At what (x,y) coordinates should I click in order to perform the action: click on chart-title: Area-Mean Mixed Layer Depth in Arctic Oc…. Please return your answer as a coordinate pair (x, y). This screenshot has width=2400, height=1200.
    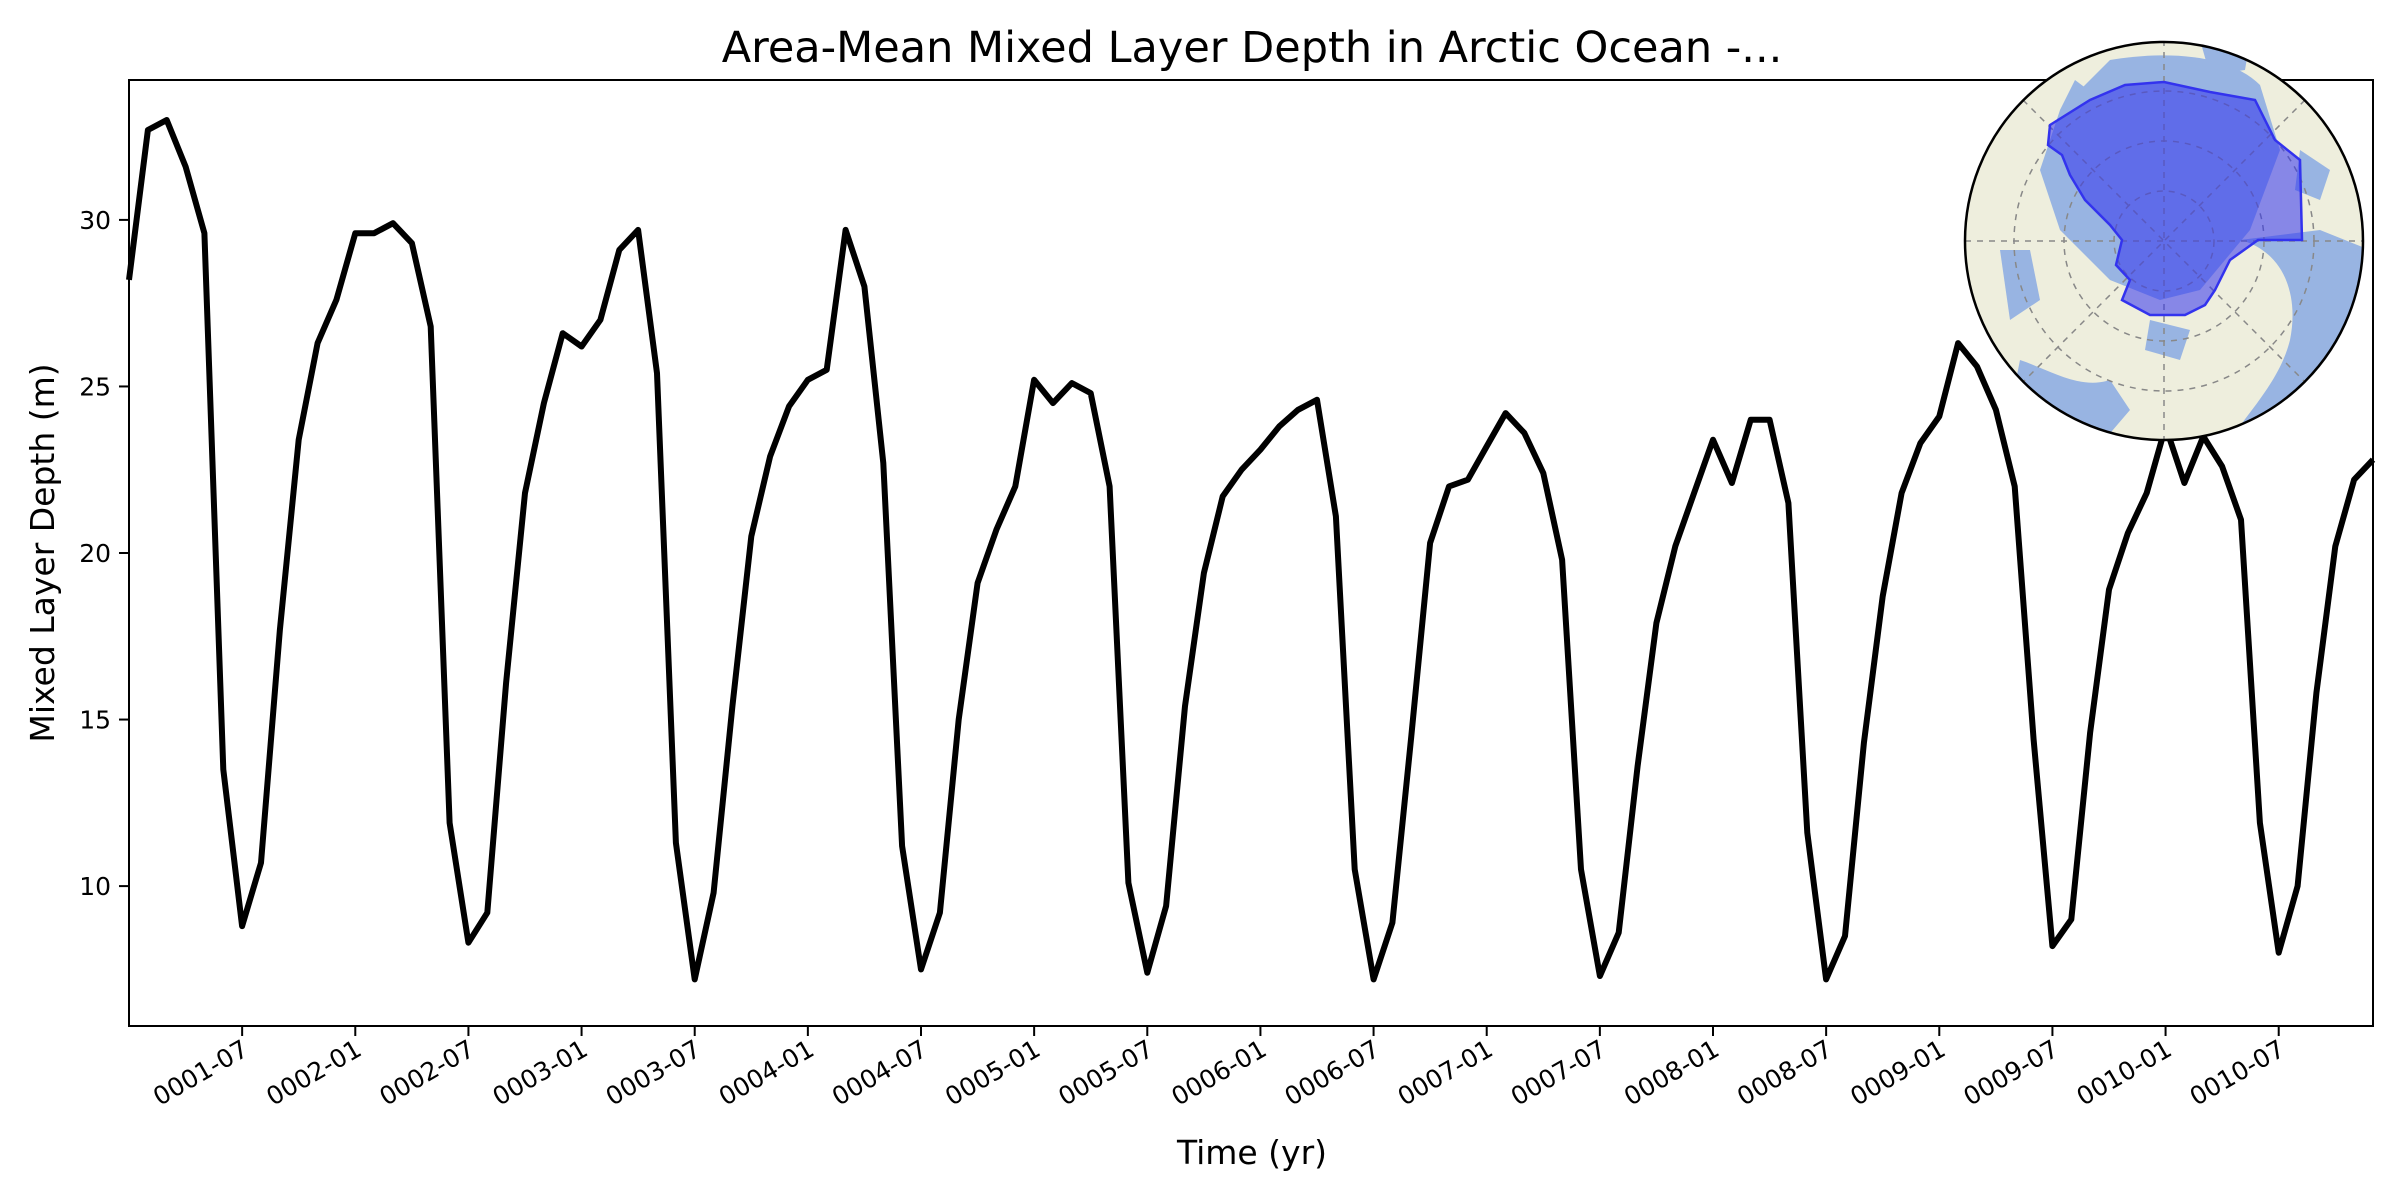
    Looking at the image, I should click on (1252, 48).